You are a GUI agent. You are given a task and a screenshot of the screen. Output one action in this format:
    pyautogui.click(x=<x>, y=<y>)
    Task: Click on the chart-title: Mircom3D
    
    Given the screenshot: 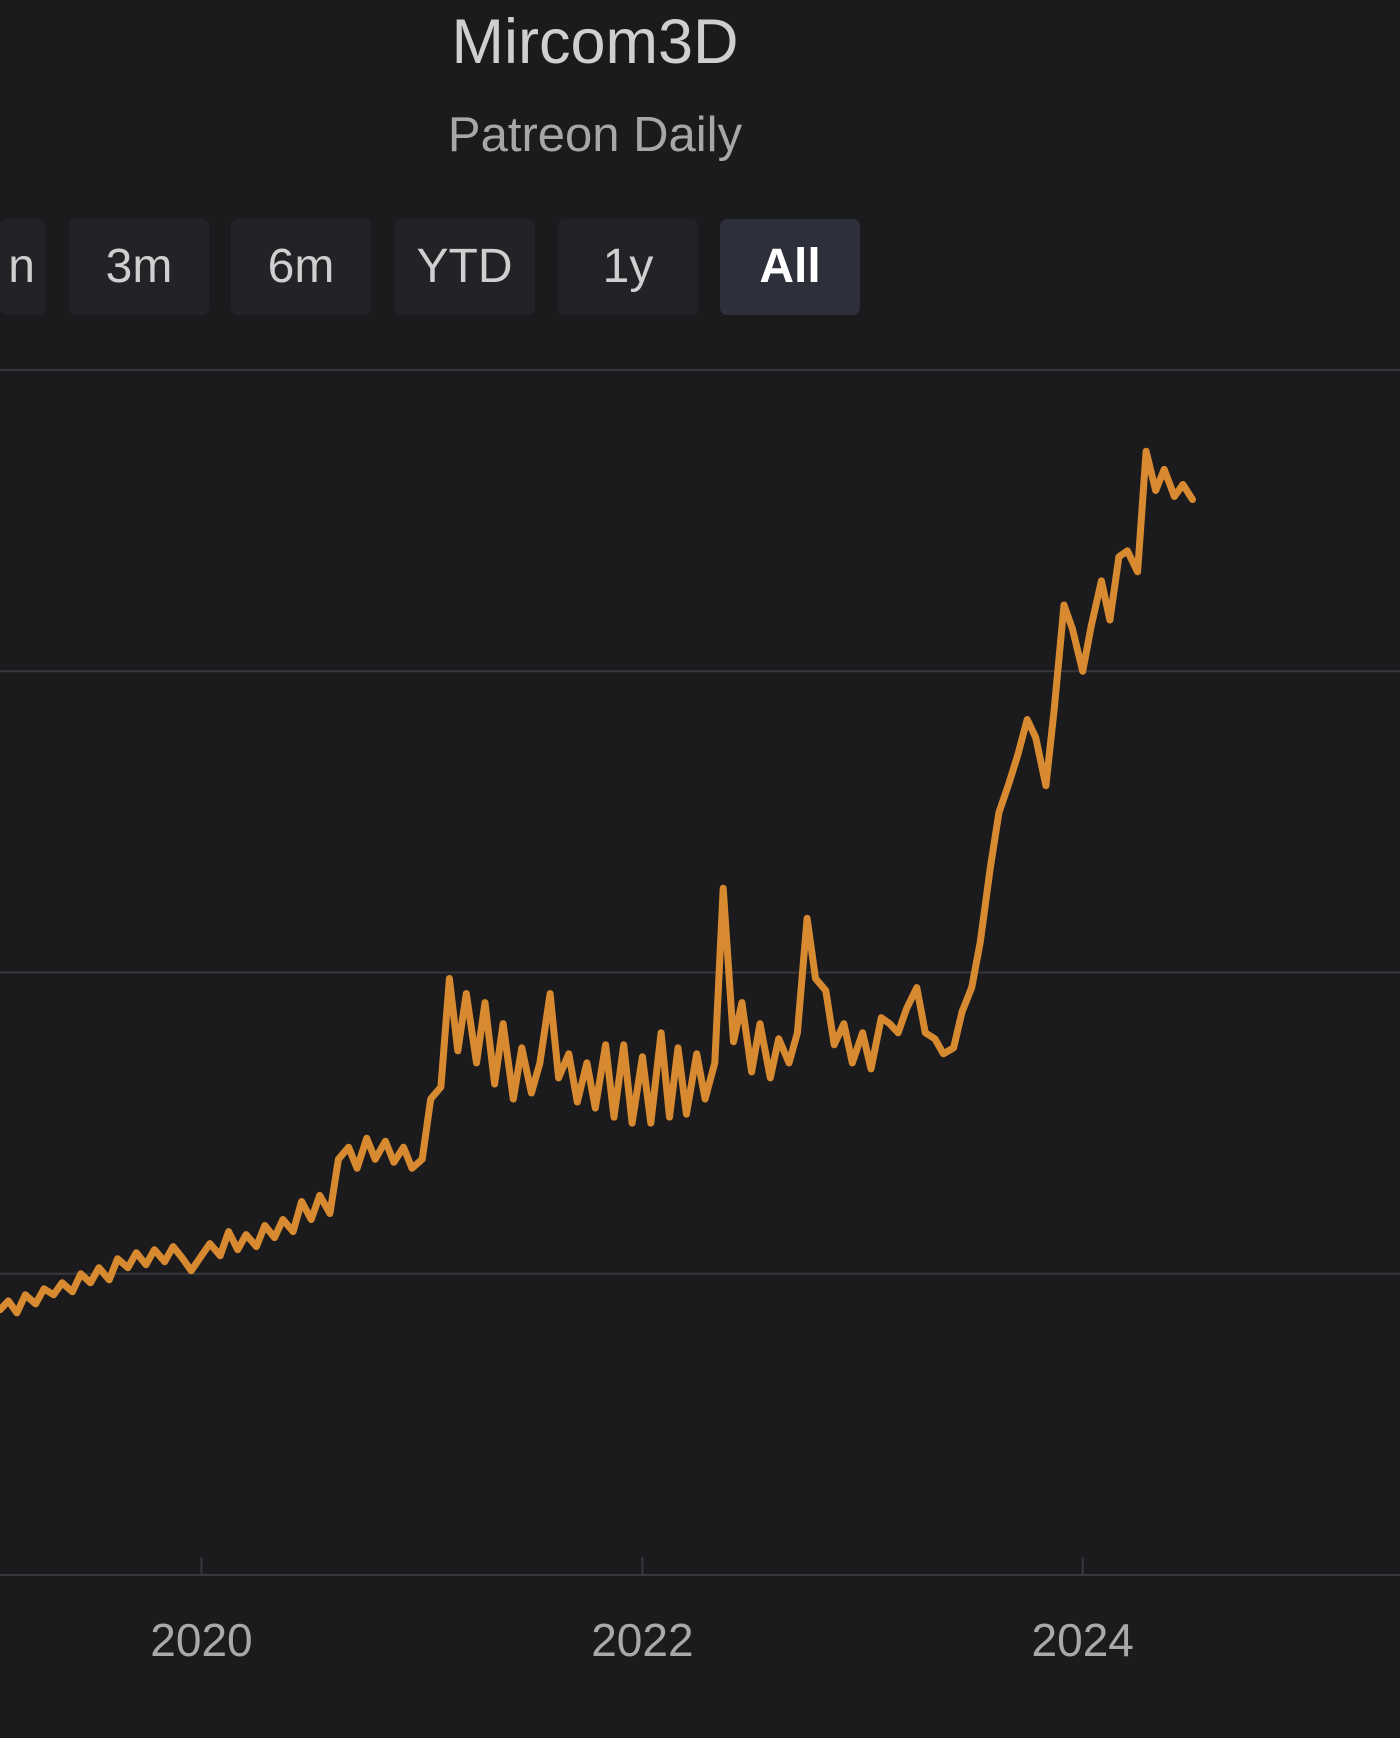 What is the action you would take?
    pyautogui.click(x=595, y=42)
    